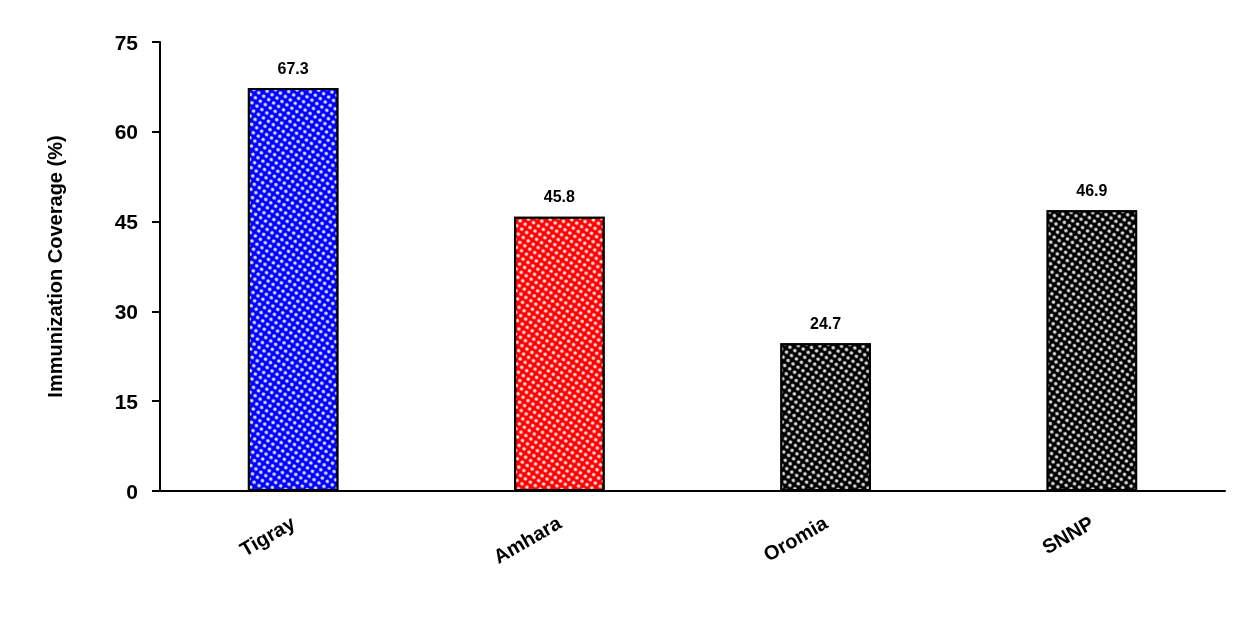 This screenshot has height=626, width=1250. What do you see at coordinates (126, 222) in the screenshot?
I see `y-tick-label: 45` at bounding box center [126, 222].